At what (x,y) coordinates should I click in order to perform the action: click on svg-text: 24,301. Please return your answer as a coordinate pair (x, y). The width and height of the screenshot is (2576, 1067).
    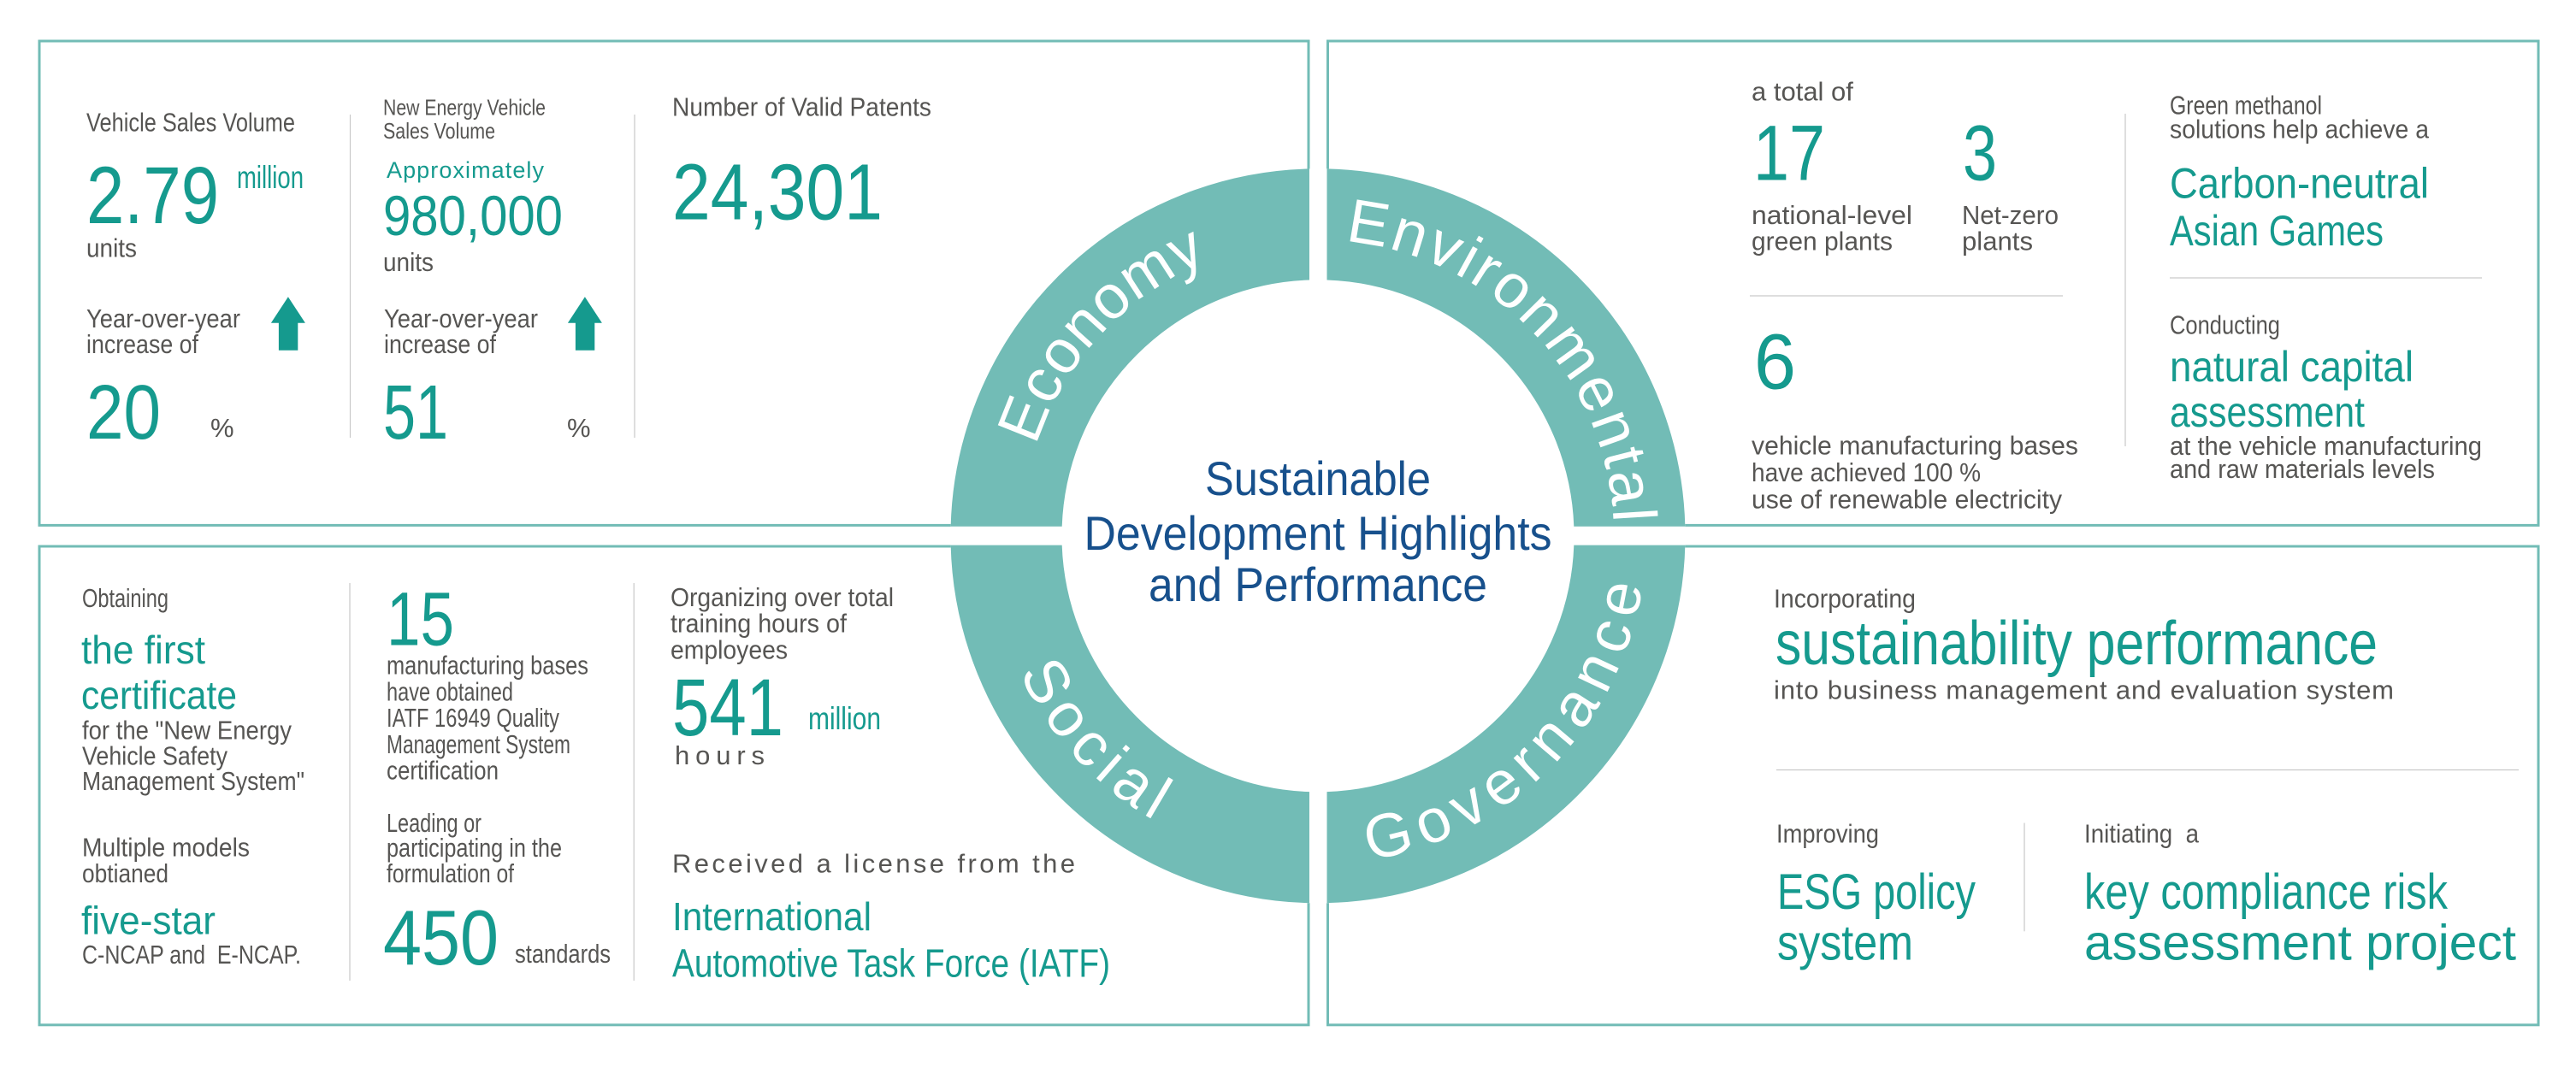
    Looking at the image, I should click on (777, 192).